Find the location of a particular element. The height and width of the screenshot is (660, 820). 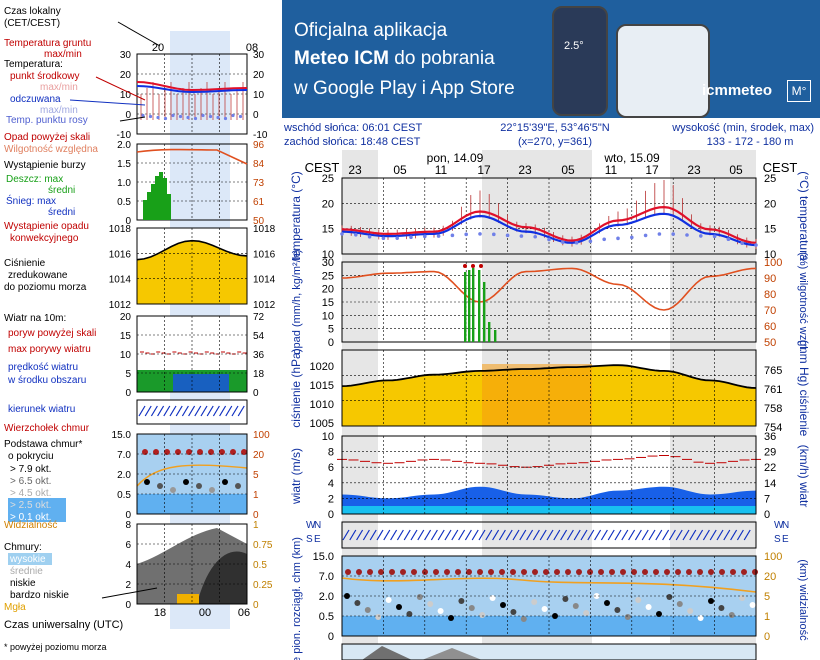

legend-rain-mid: średni is located at coordinates (61, 190).